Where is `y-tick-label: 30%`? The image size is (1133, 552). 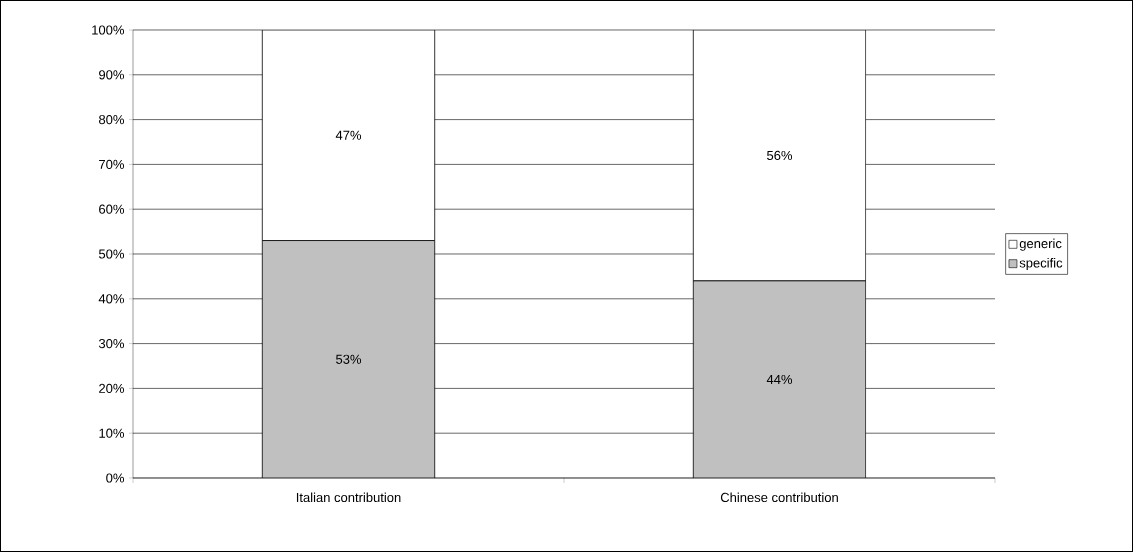 y-tick-label: 30% is located at coordinates (111, 343).